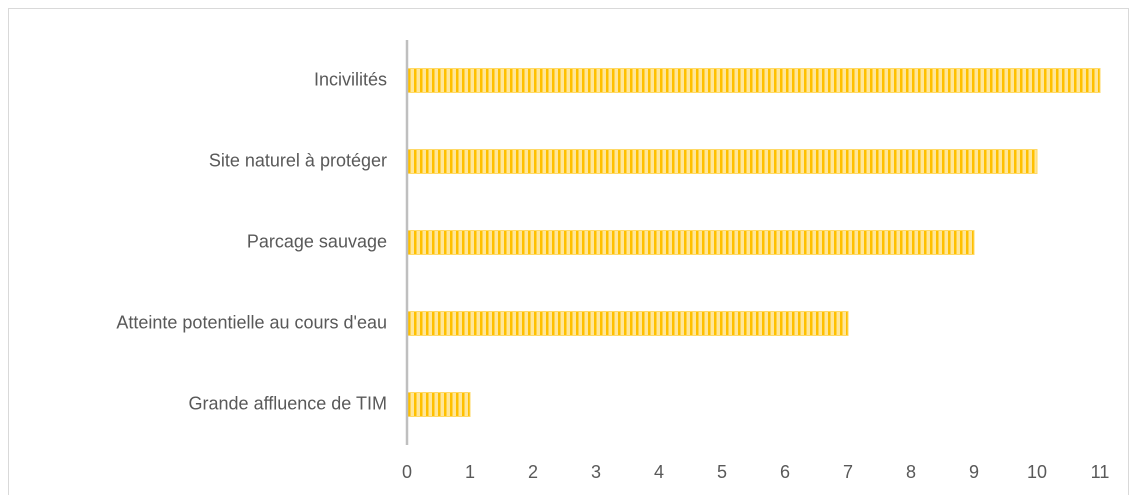  I want to click on y-tick-label: Incivilités, so click(350, 79).